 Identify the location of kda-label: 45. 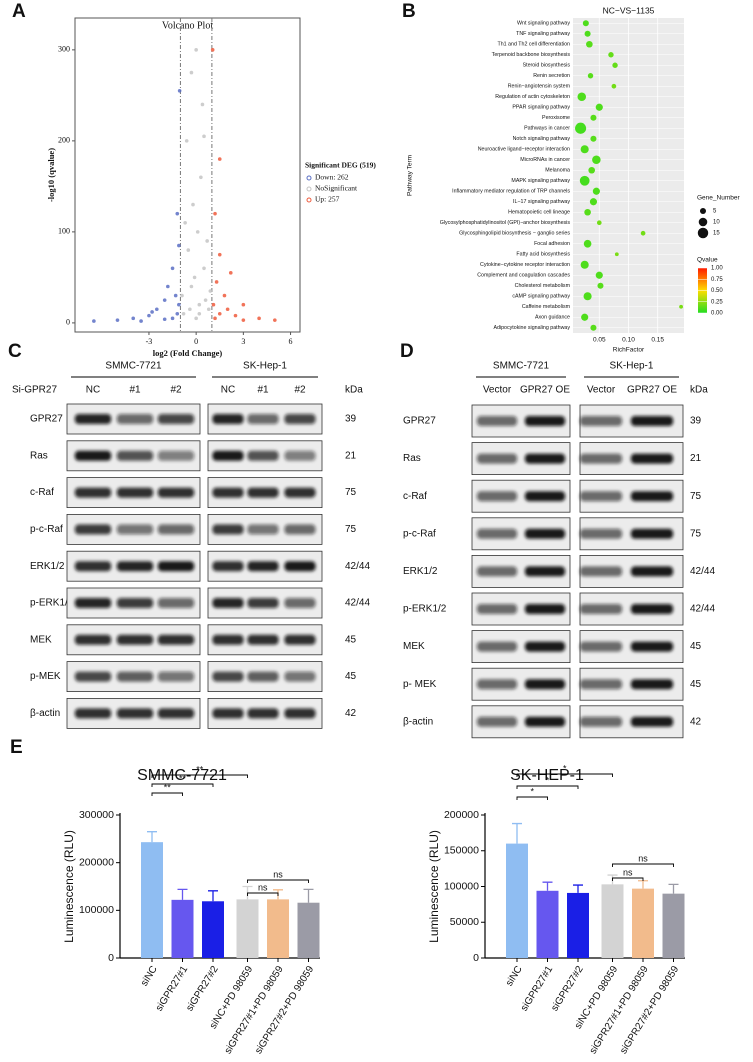
(696, 684).